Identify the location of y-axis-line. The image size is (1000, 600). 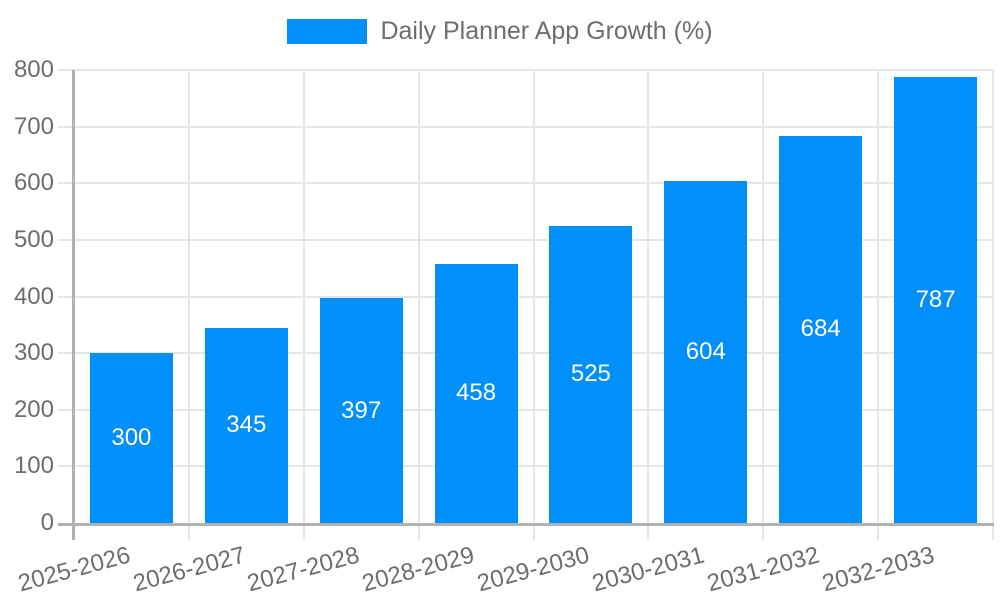
(73, 305).